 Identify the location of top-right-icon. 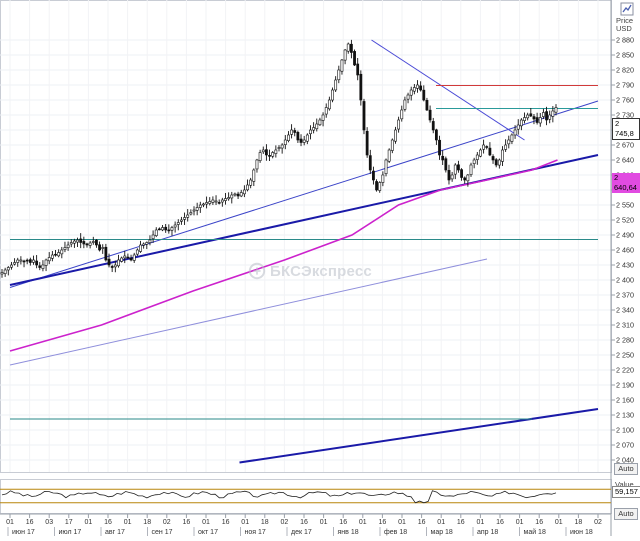
(627, 9).